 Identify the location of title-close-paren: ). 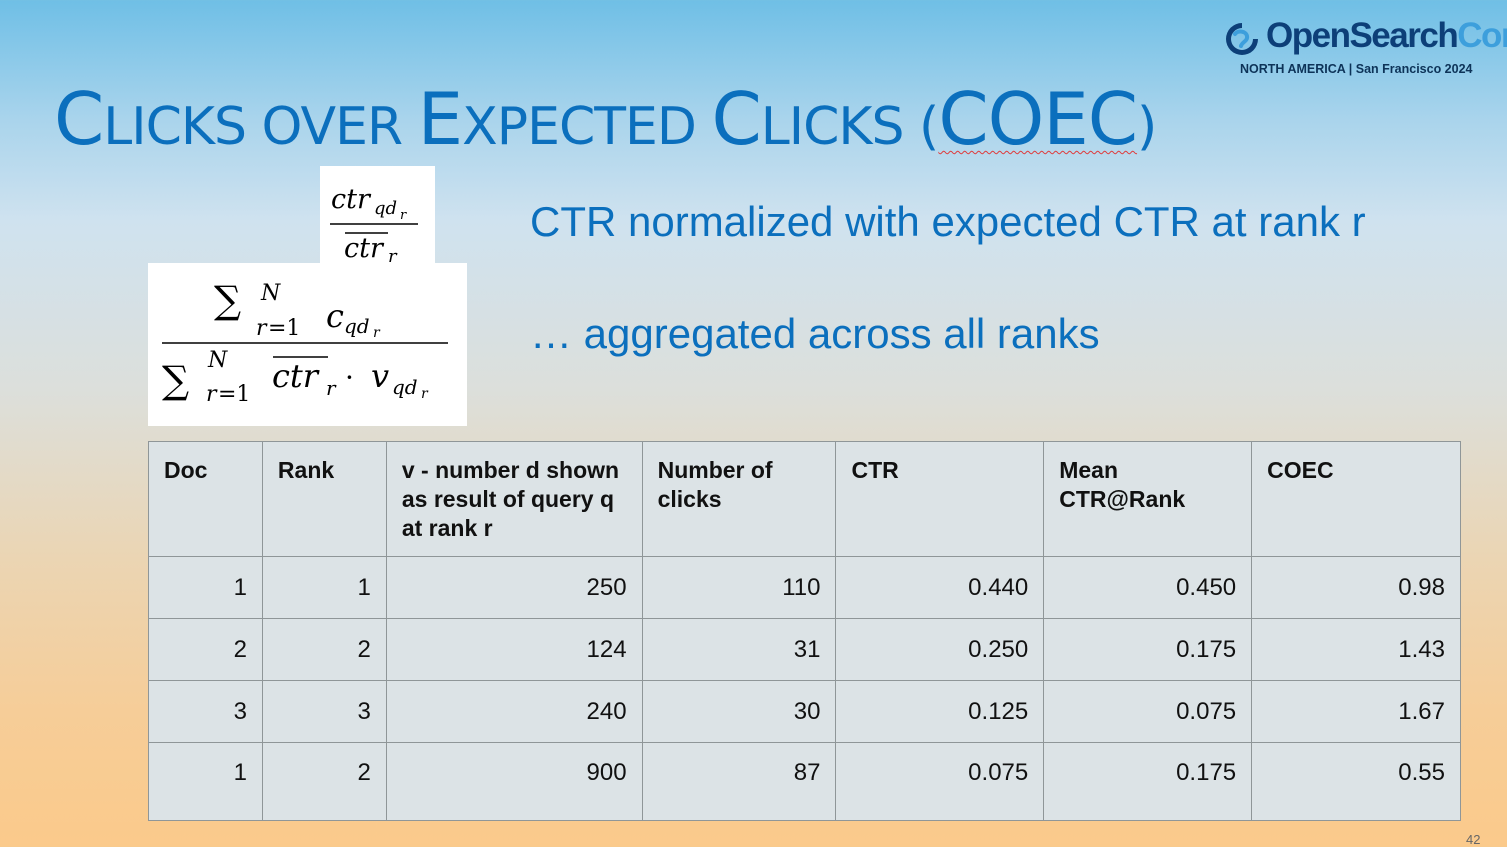
(1147, 127).